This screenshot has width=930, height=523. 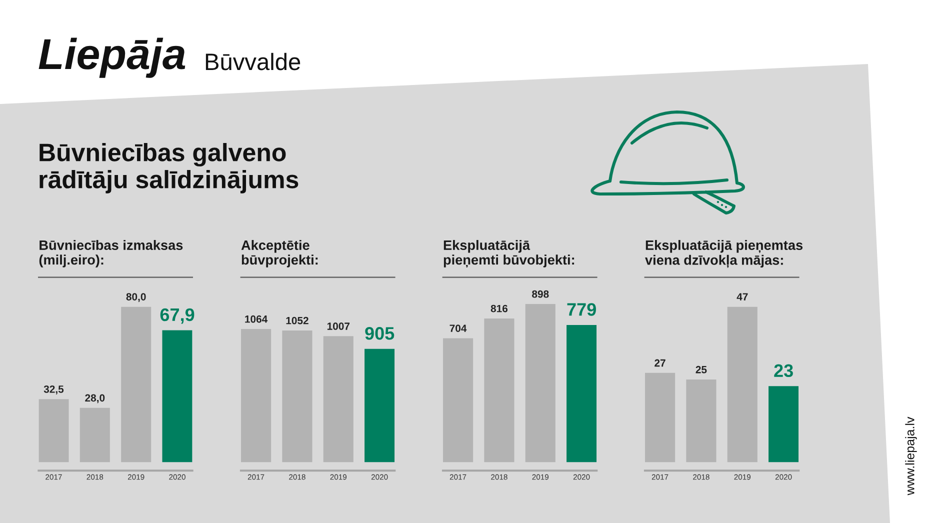 I want to click on data-label: 23, so click(x=783, y=371).